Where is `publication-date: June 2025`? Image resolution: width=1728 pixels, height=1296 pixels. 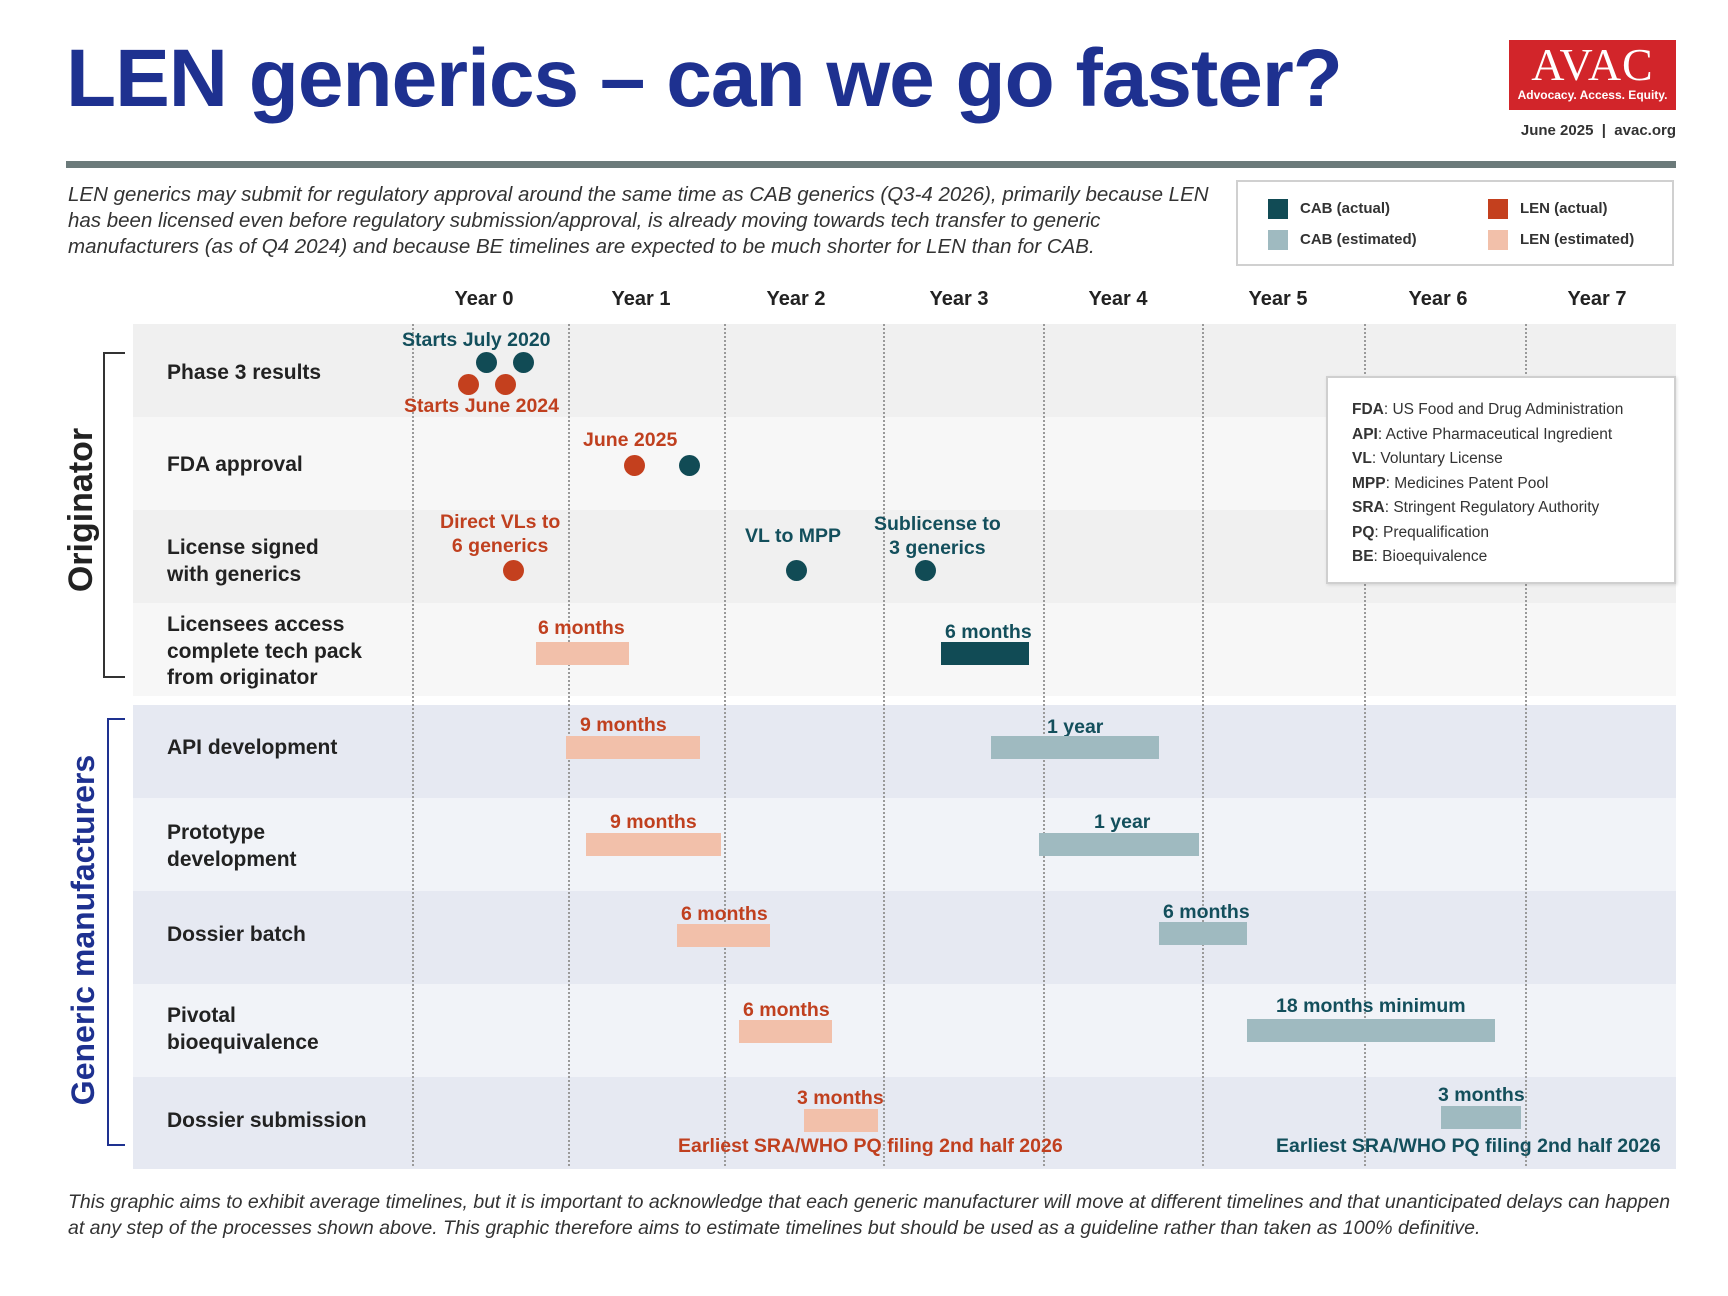 publication-date: June 2025 is located at coordinates (1557, 130).